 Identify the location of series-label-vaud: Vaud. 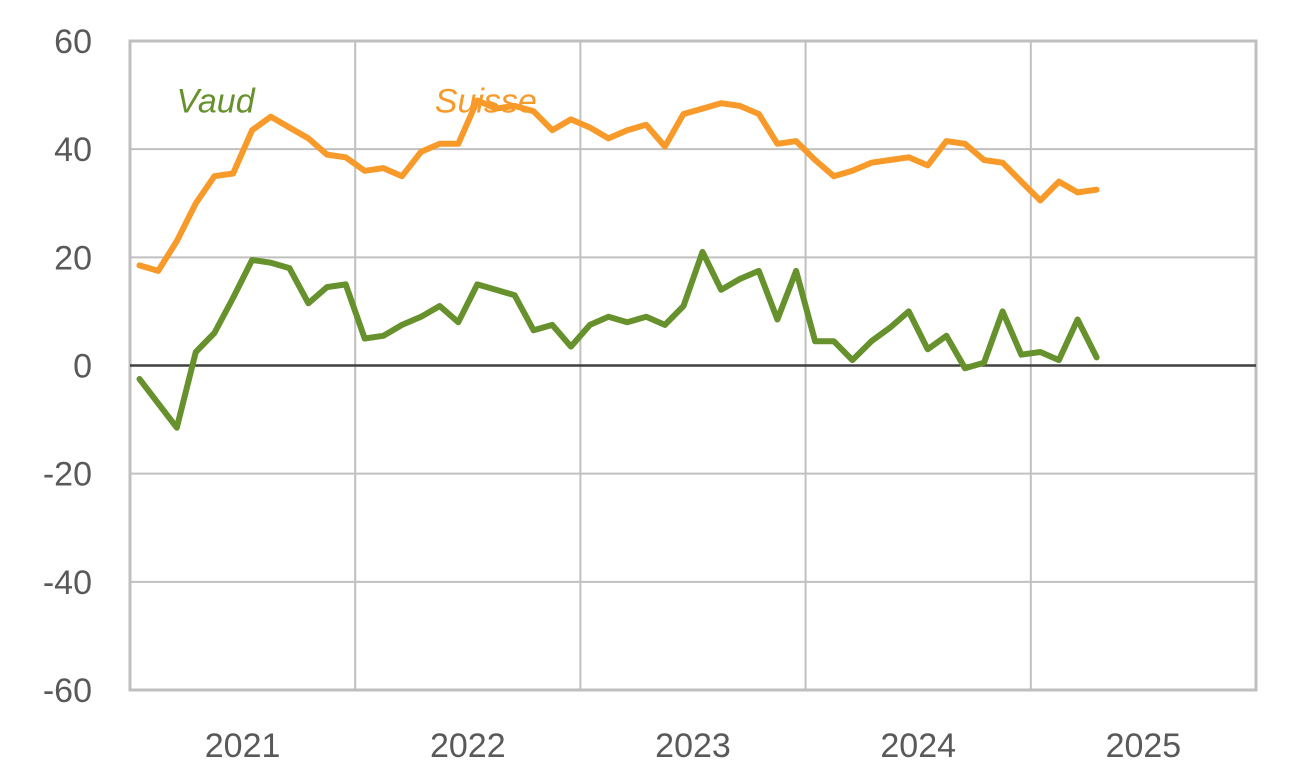
(215, 101).